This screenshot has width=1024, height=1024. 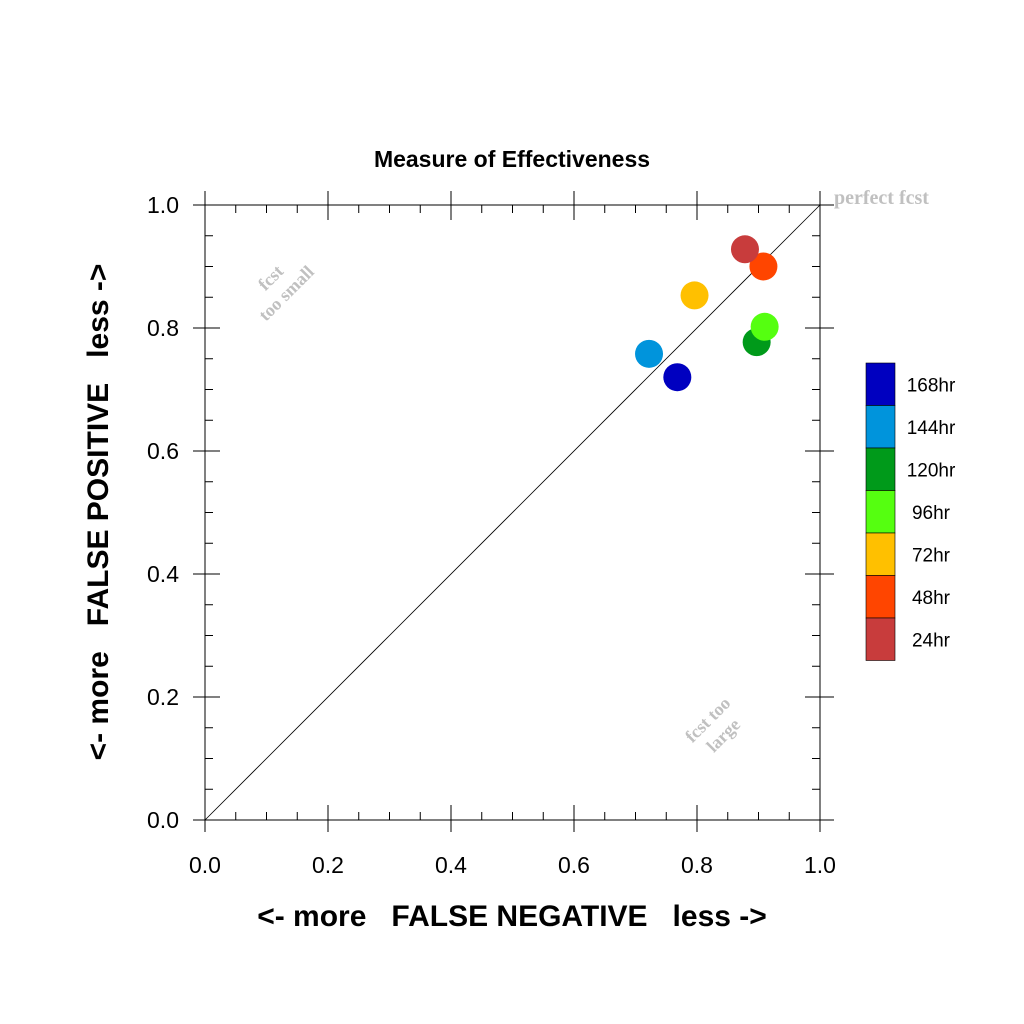 I want to click on legend-swatch-24hr, so click(x=880, y=639).